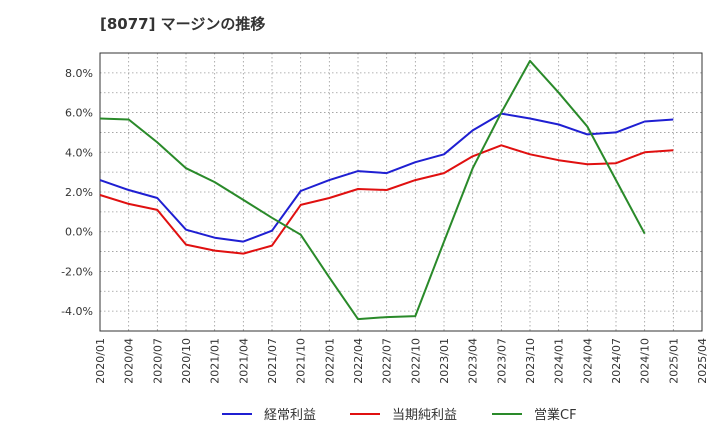 The image size is (720, 440). What do you see at coordinates (559, 361) in the screenshot?
I see `x-tick-label: 2024/01` at bounding box center [559, 361].